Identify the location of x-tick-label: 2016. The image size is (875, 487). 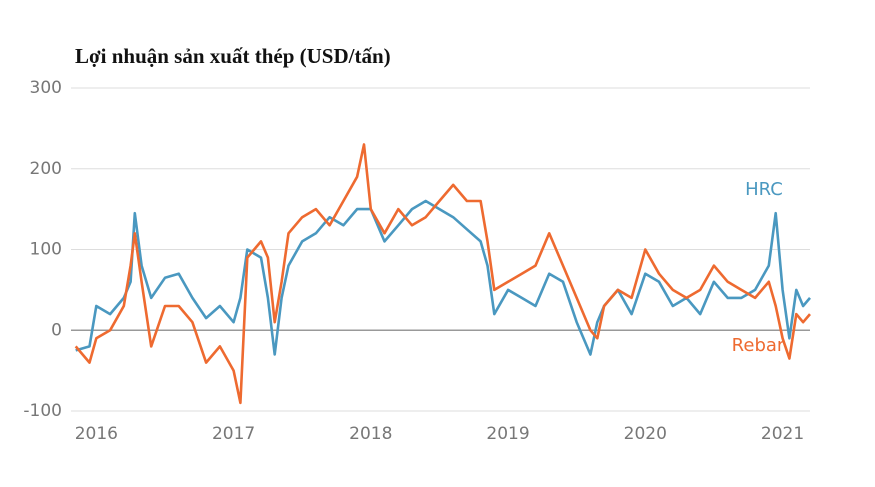
(96, 434).